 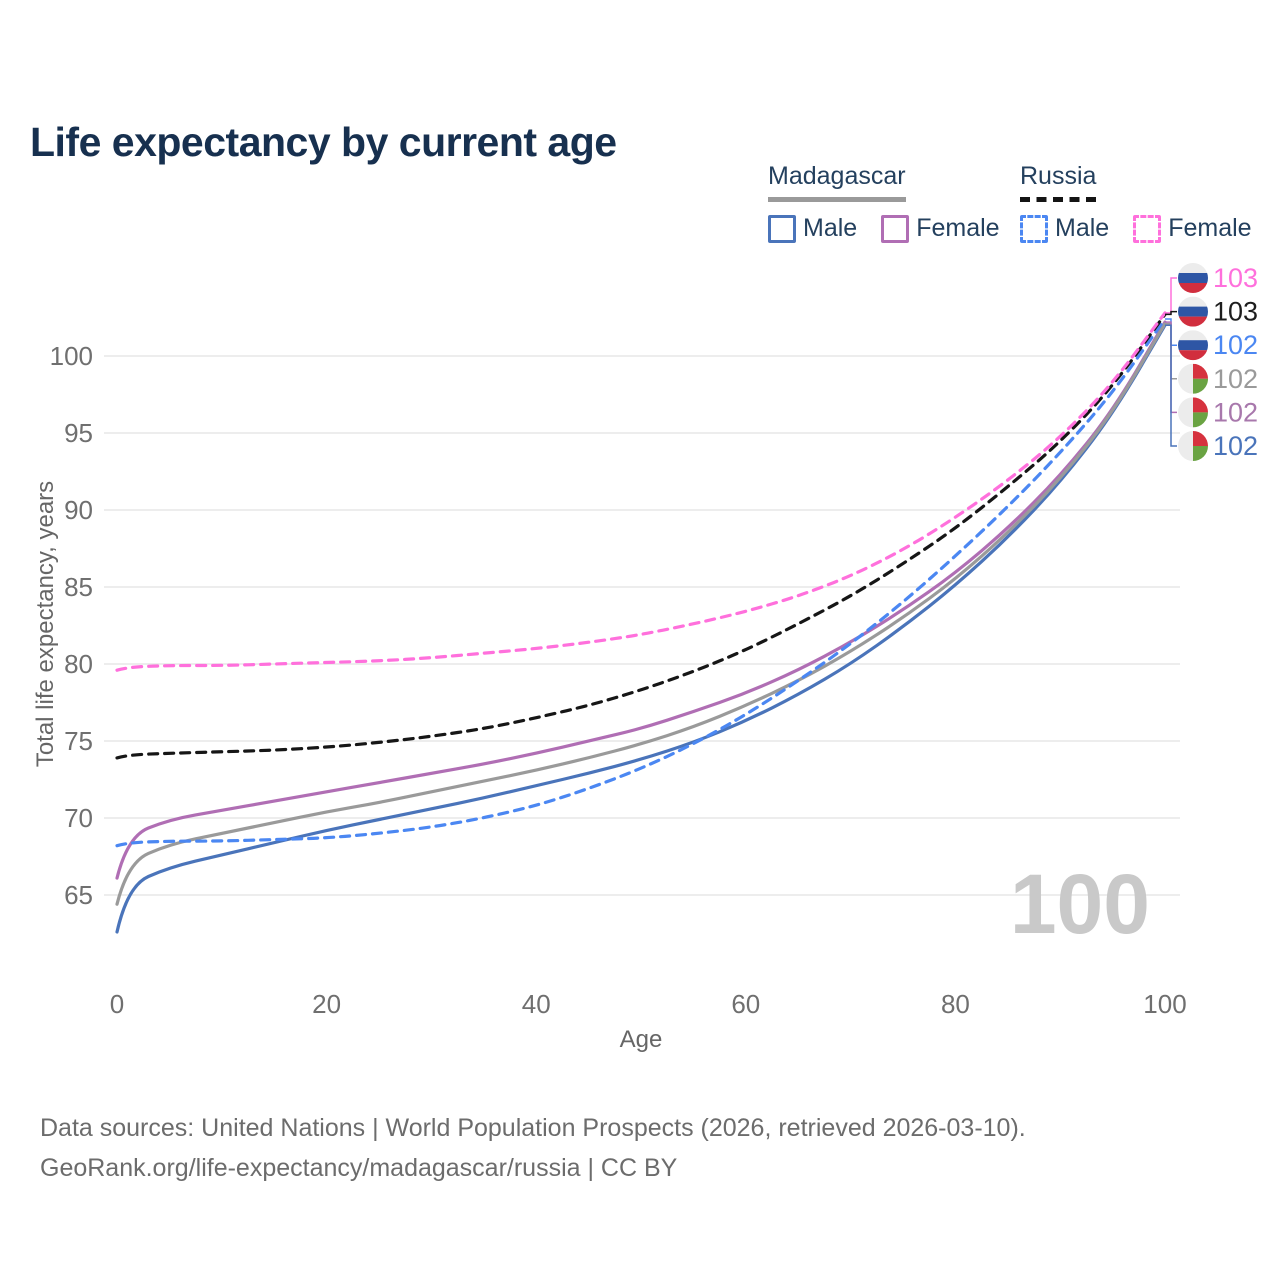 I want to click on legend-label-madagascar-male: Male, so click(x=830, y=228).